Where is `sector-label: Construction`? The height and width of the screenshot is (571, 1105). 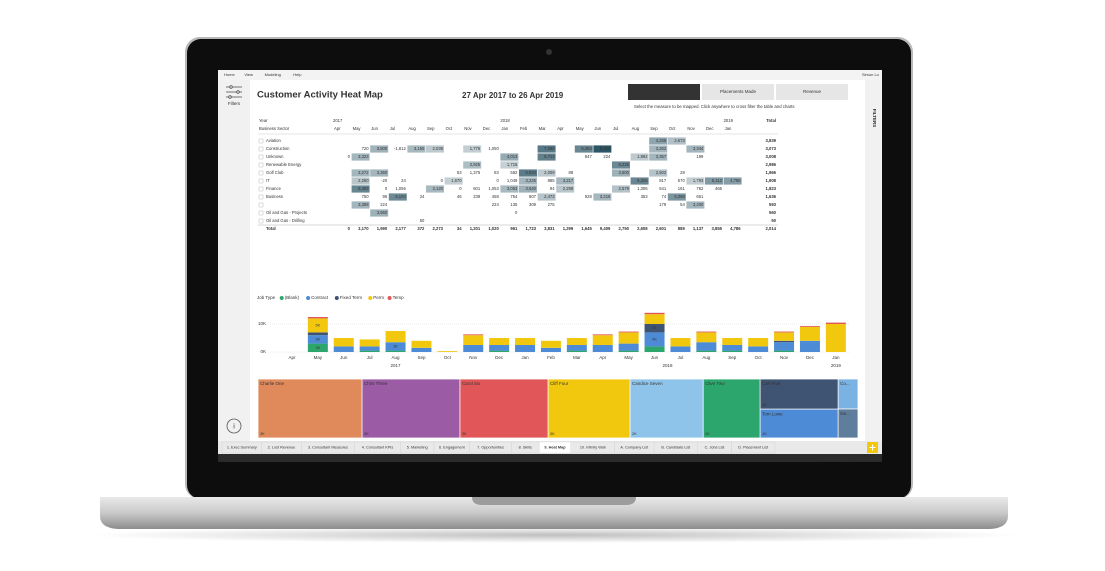
sector-label: Construction is located at coordinates (278, 148).